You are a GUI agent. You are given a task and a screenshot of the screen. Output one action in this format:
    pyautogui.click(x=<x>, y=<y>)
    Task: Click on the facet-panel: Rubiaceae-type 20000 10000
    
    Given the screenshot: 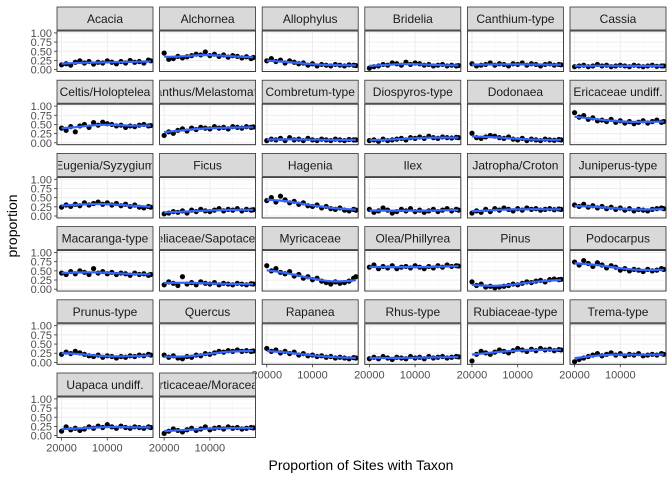 What is the action you would take?
    pyautogui.click(x=510, y=340)
    